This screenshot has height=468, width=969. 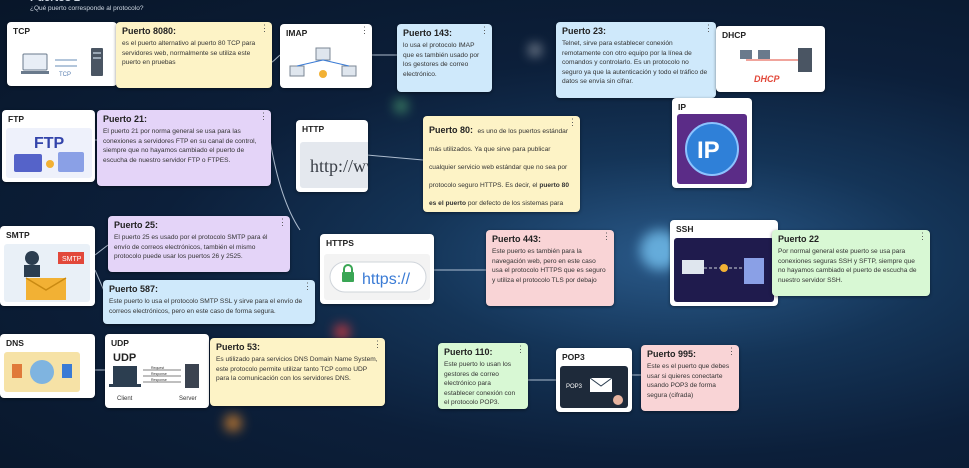 What do you see at coordinates (42, 372) in the screenshot?
I see `dns-illustration` at bounding box center [42, 372].